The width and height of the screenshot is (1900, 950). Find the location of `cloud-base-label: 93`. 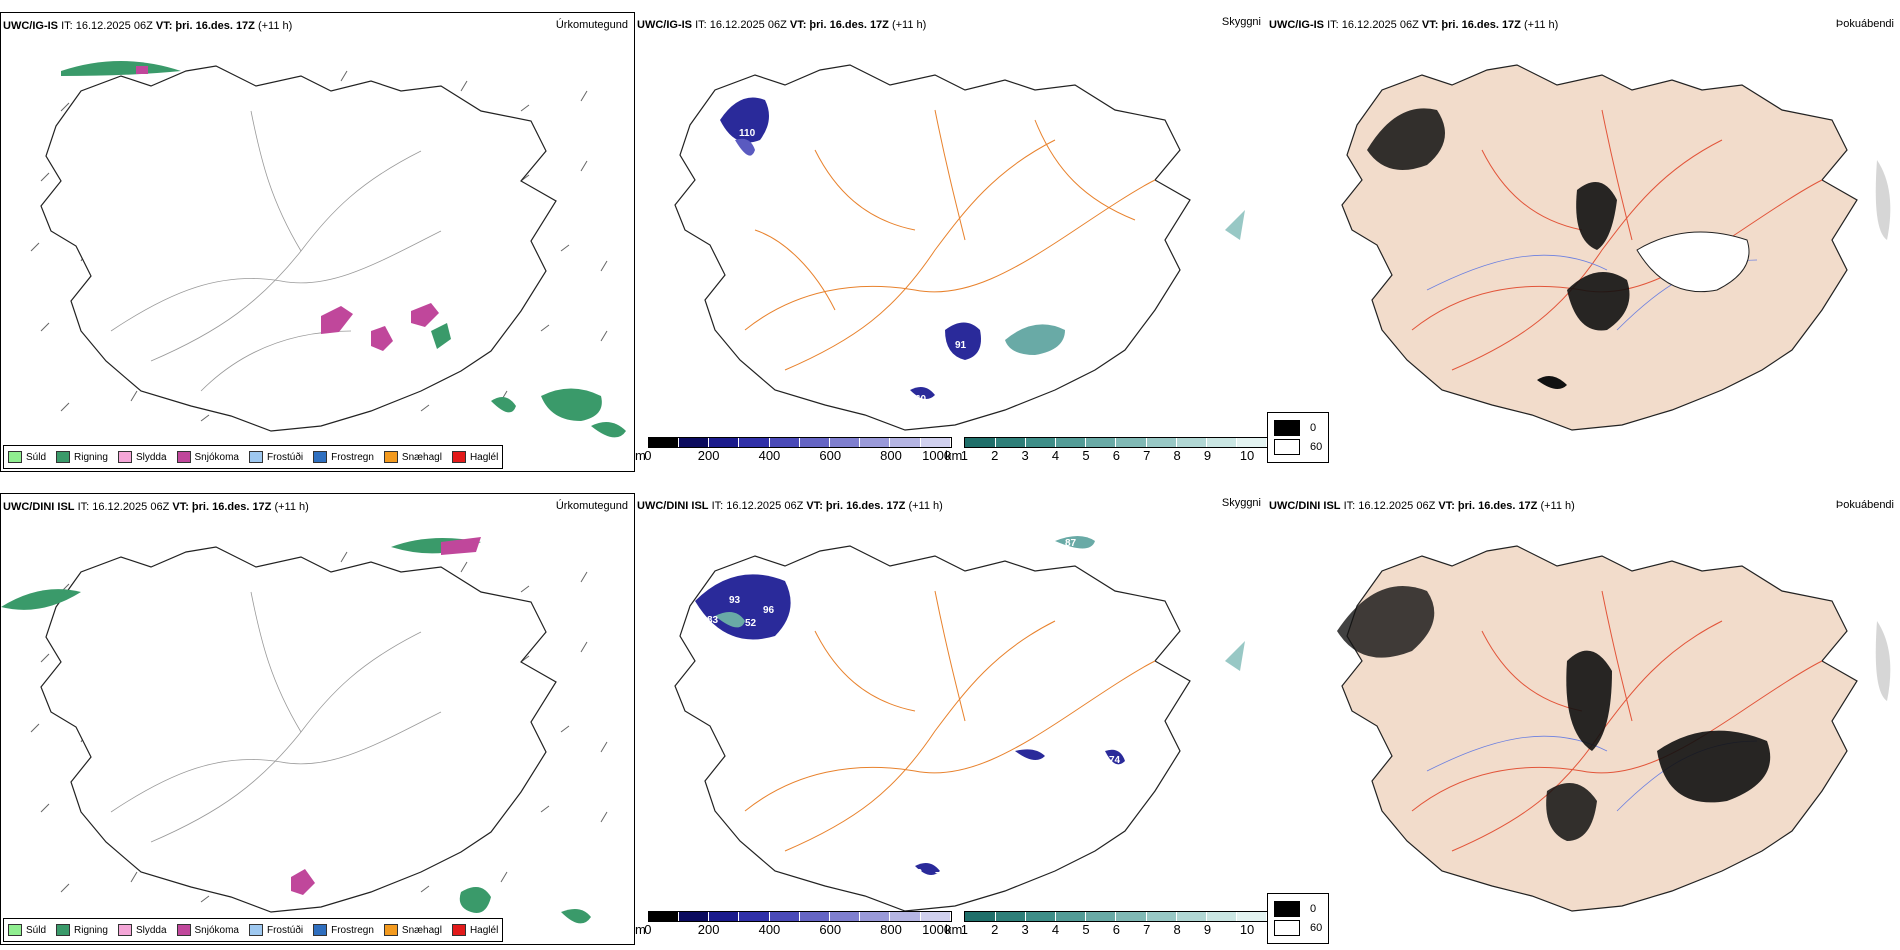

cloud-base-label: 93 is located at coordinates (735, 600).